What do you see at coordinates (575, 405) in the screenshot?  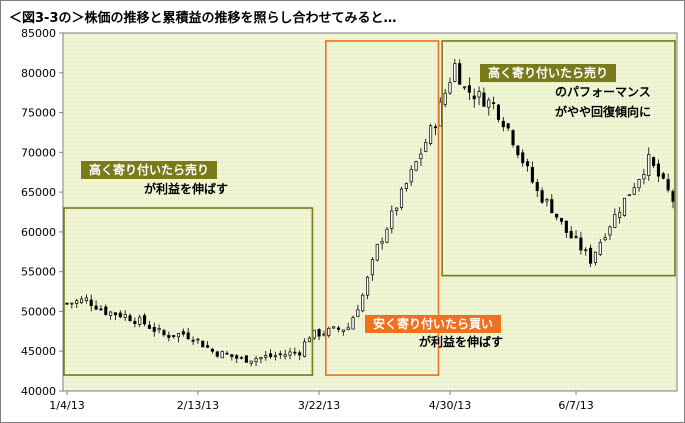 I see `x-tick-label: 6/7/13` at bounding box center [575, 405].